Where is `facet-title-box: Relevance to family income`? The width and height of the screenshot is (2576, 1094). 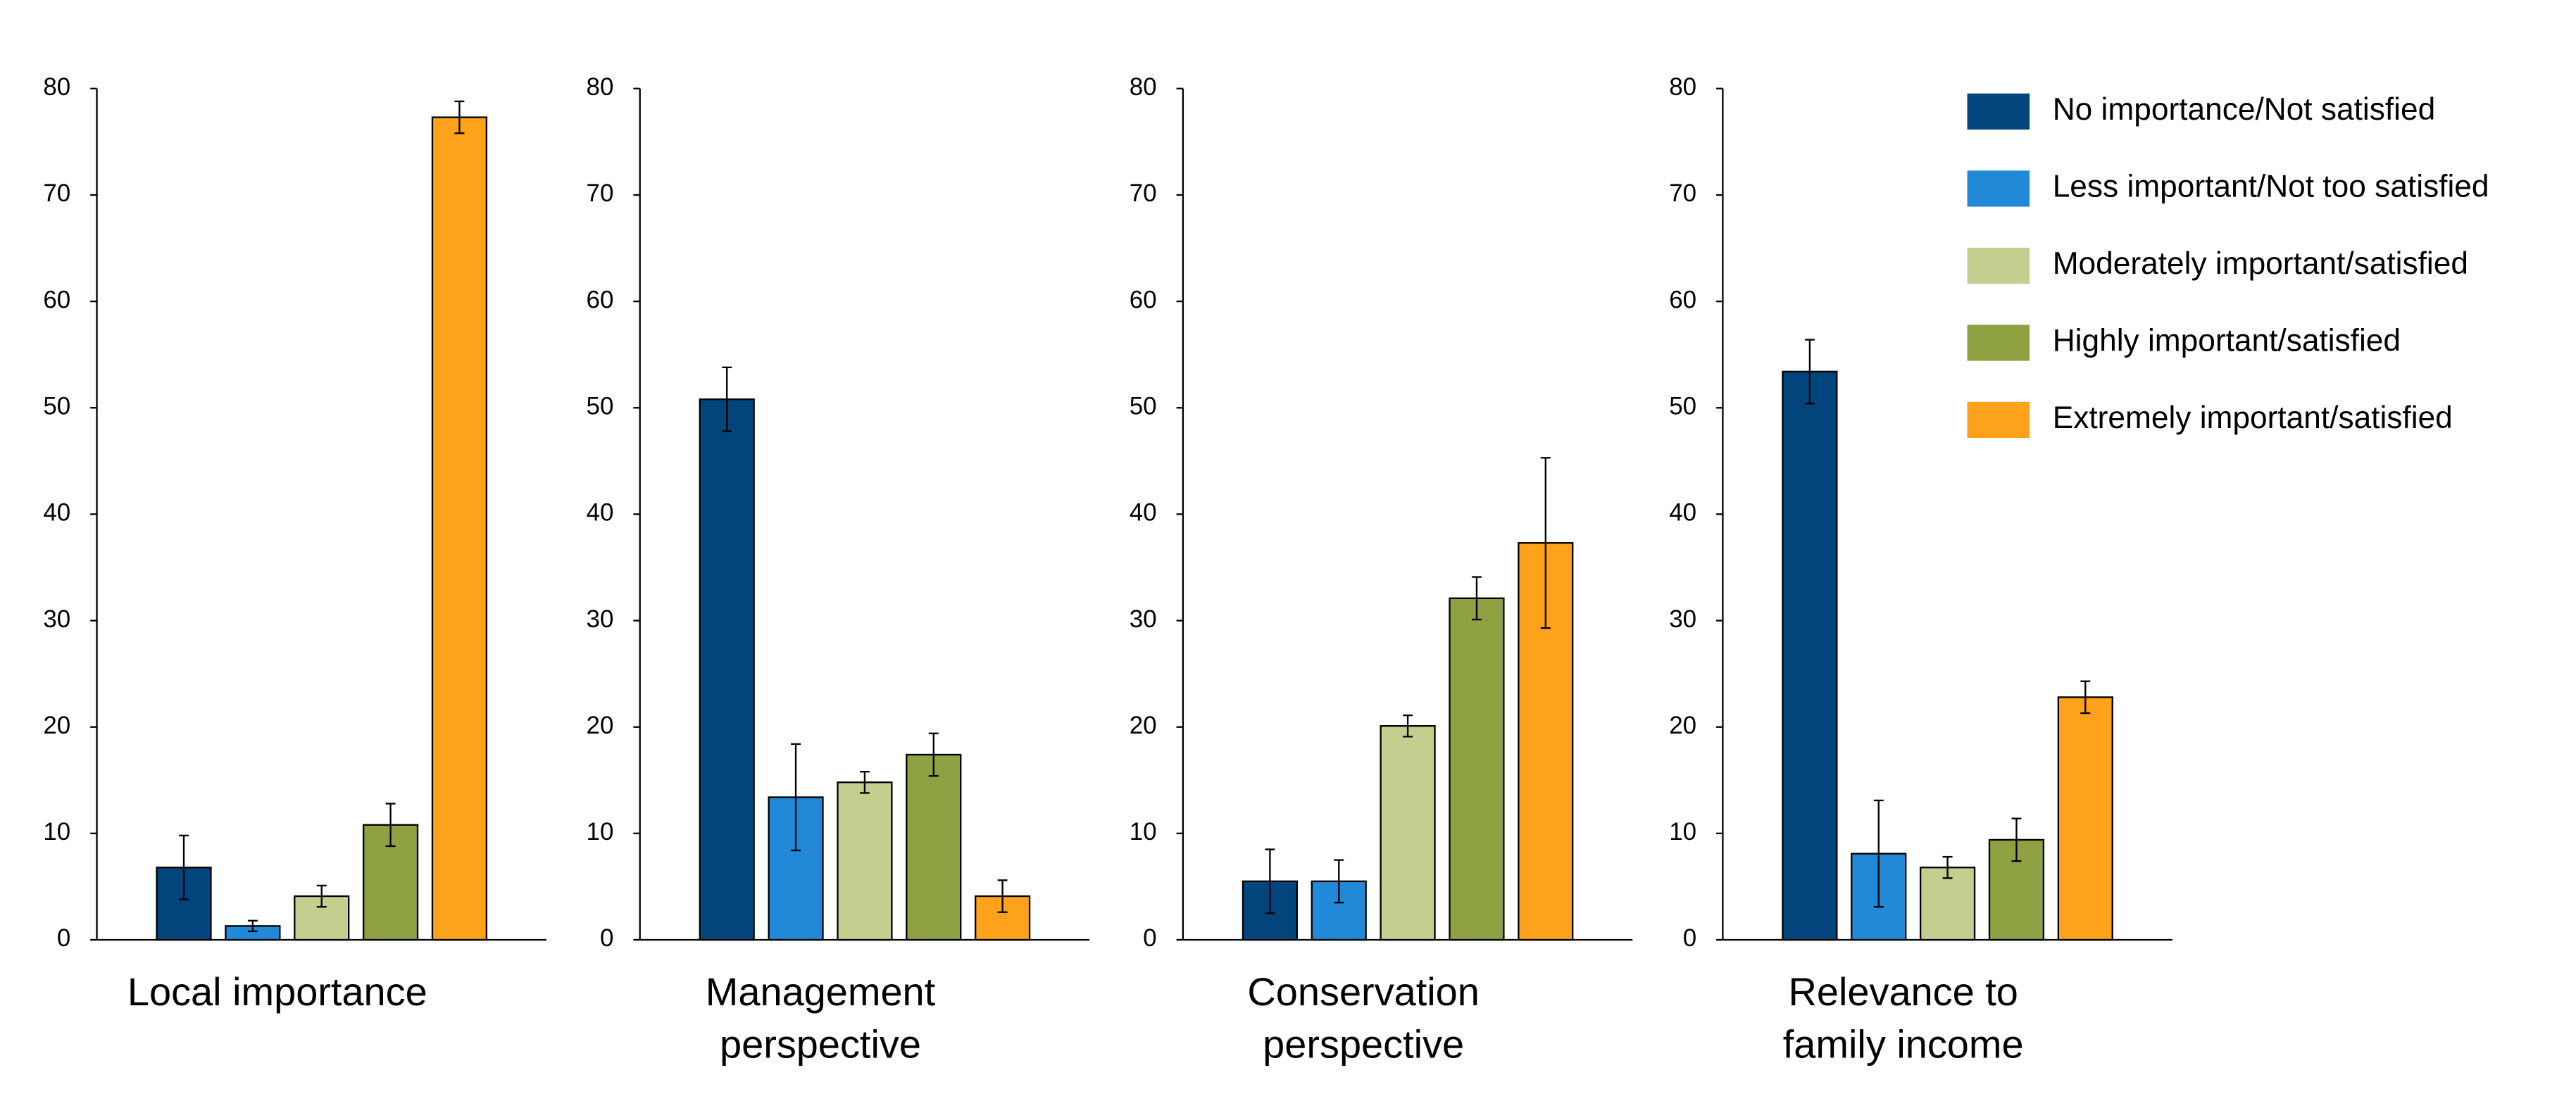
facet-title-box: Relevance to family income is located at coordinates (1903, 1019).